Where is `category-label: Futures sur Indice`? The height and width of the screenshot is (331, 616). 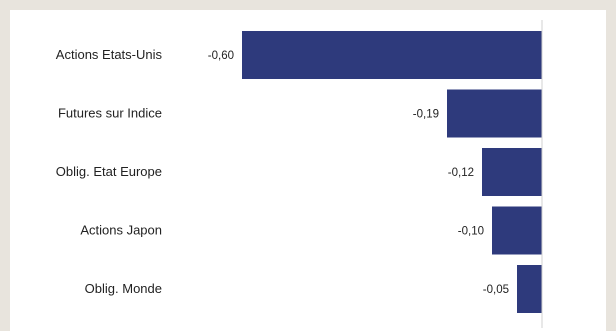 category-label: Futures sur Indice is located at coordinates (110, 113).